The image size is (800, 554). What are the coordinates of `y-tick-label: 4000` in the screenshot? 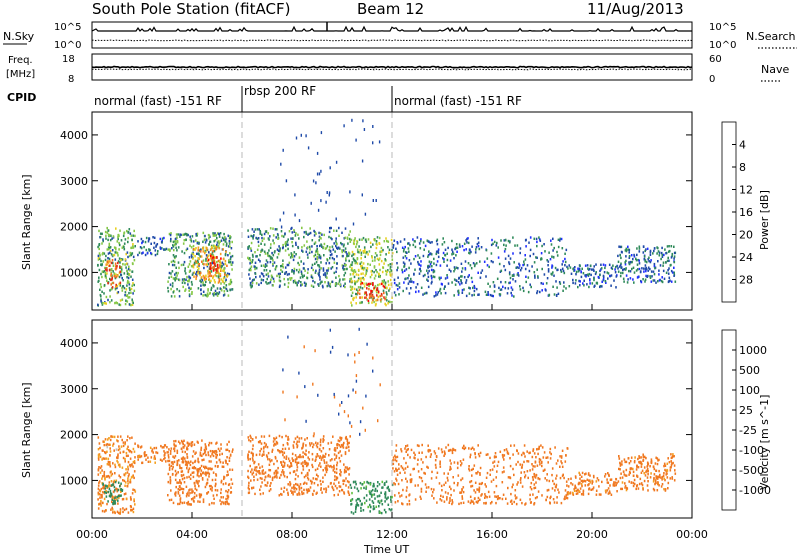 It's located at (74, 135).